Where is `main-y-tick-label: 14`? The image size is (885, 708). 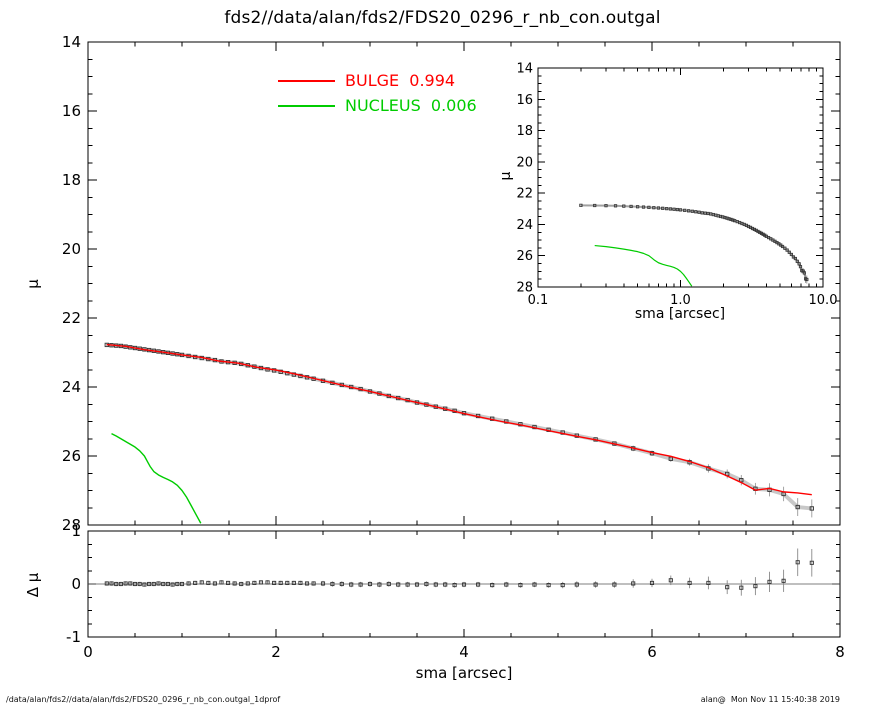
main-y-tick-label: 14 is located at coordinates (71, 42).